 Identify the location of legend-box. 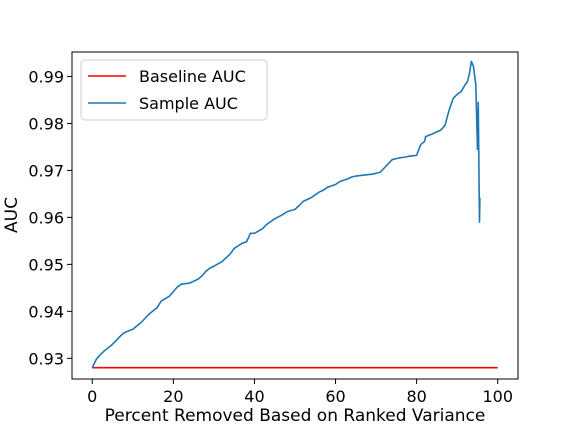
(174, 90).